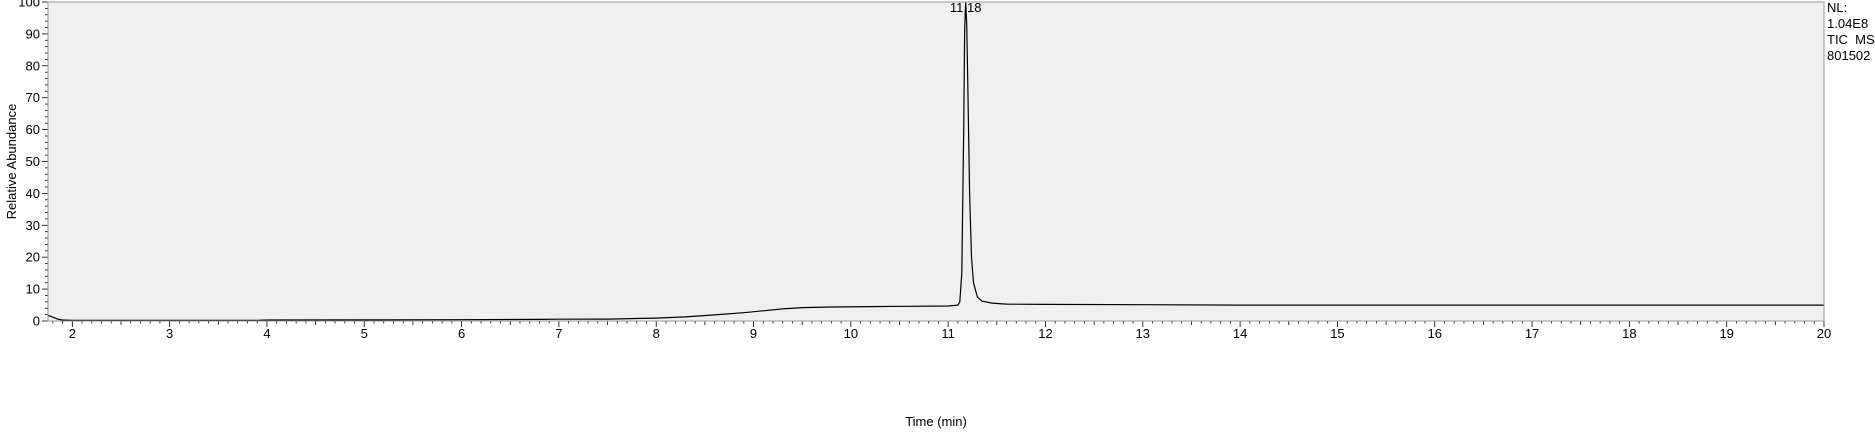 The height and width of the screenshot is (433, 1875). I want to click on x-tick-label: 19, so click(1726, 333).